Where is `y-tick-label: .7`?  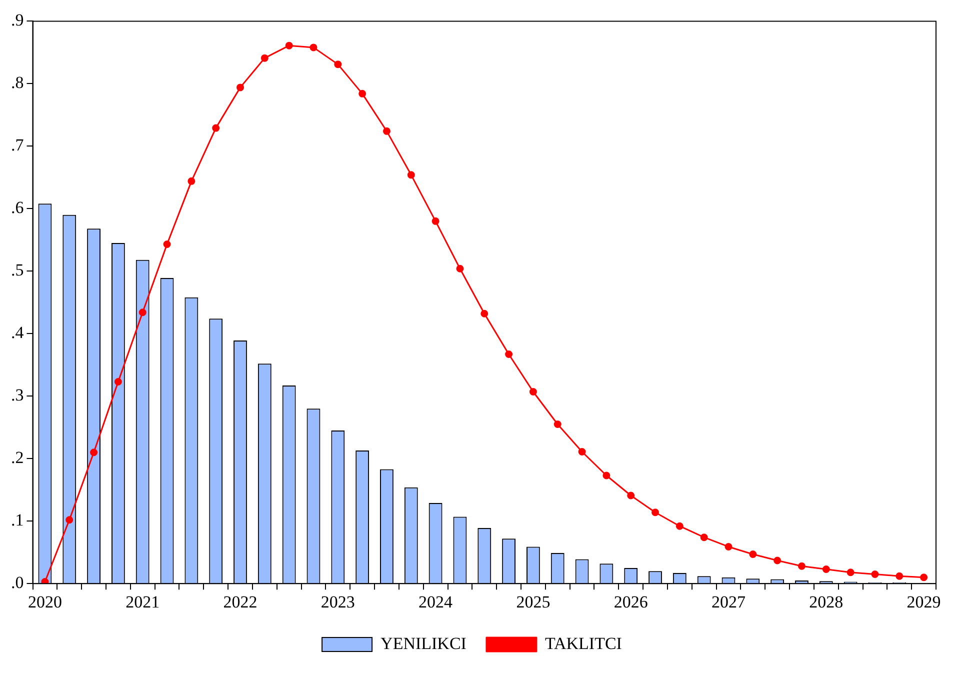
y-tick-label: .7 is located at coordinates (17, 145).